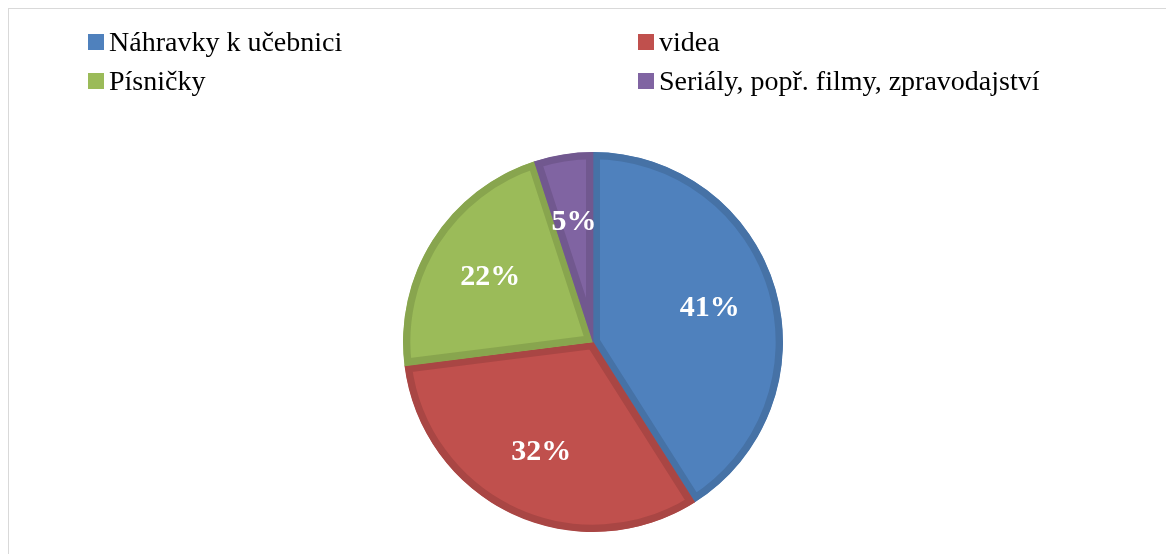 The image size is (1166, 554). What do you see at coordinates (689, 41) in the screenshot?
I see `legend-label: videa` at bounding box center [689, 41].